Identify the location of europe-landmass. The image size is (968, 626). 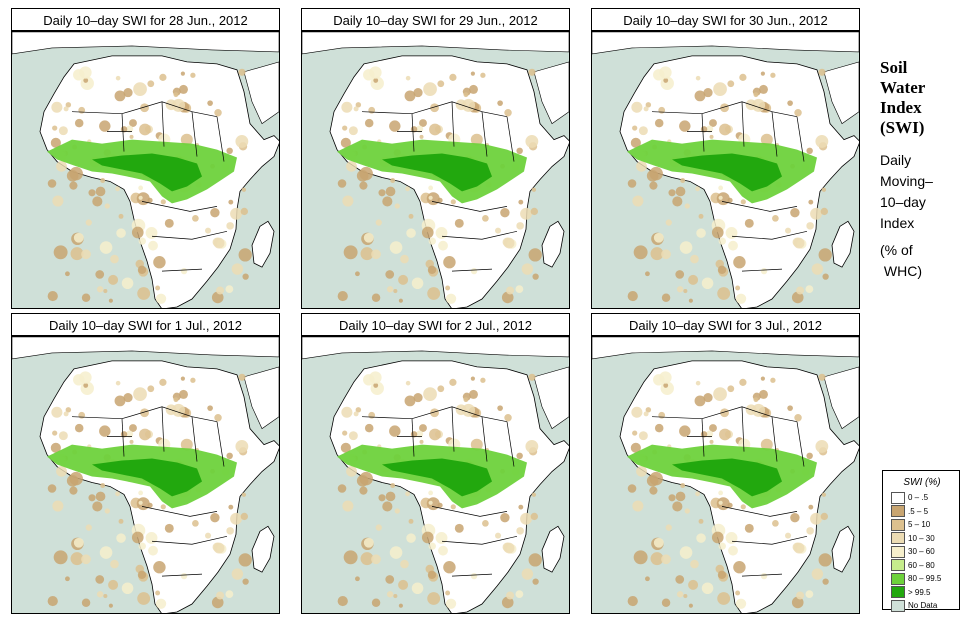
(725, 348).